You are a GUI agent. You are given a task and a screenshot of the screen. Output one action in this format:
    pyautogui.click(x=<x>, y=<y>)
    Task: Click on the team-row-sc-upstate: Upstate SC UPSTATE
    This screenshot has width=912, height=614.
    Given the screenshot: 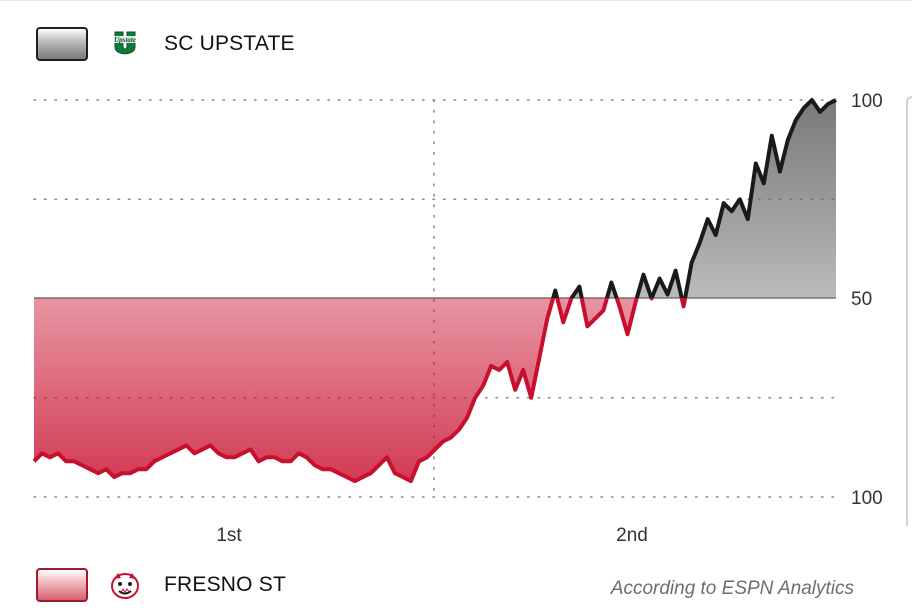 What is the action you would take?
    pyautogui.click(x=165, y=44)
    